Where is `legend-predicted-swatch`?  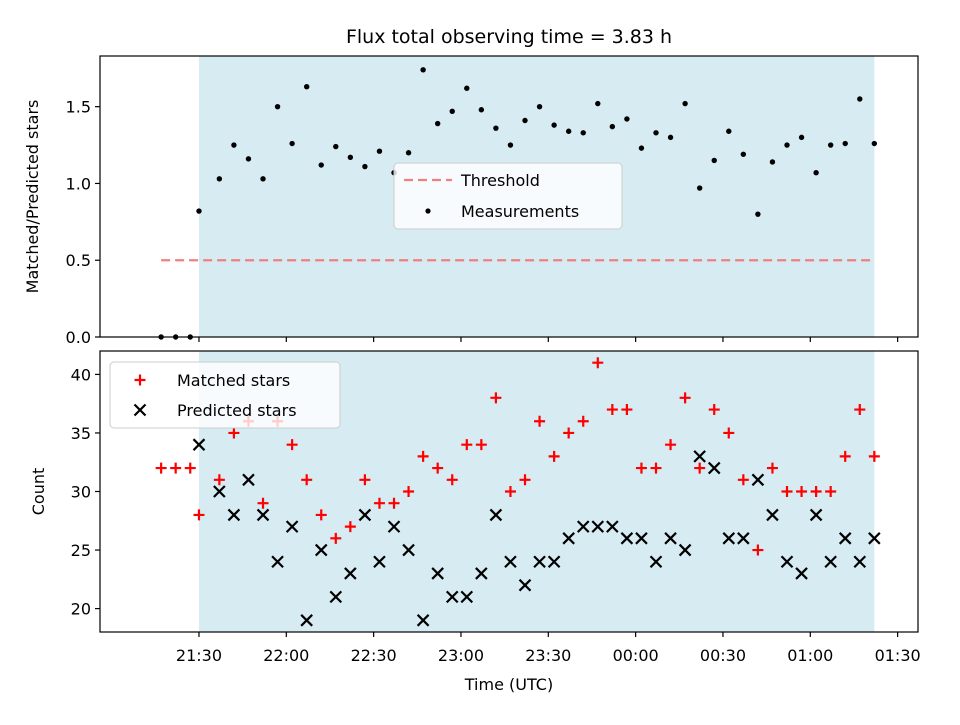 legend-predicted-swatch is located at coordinates (140, 410).